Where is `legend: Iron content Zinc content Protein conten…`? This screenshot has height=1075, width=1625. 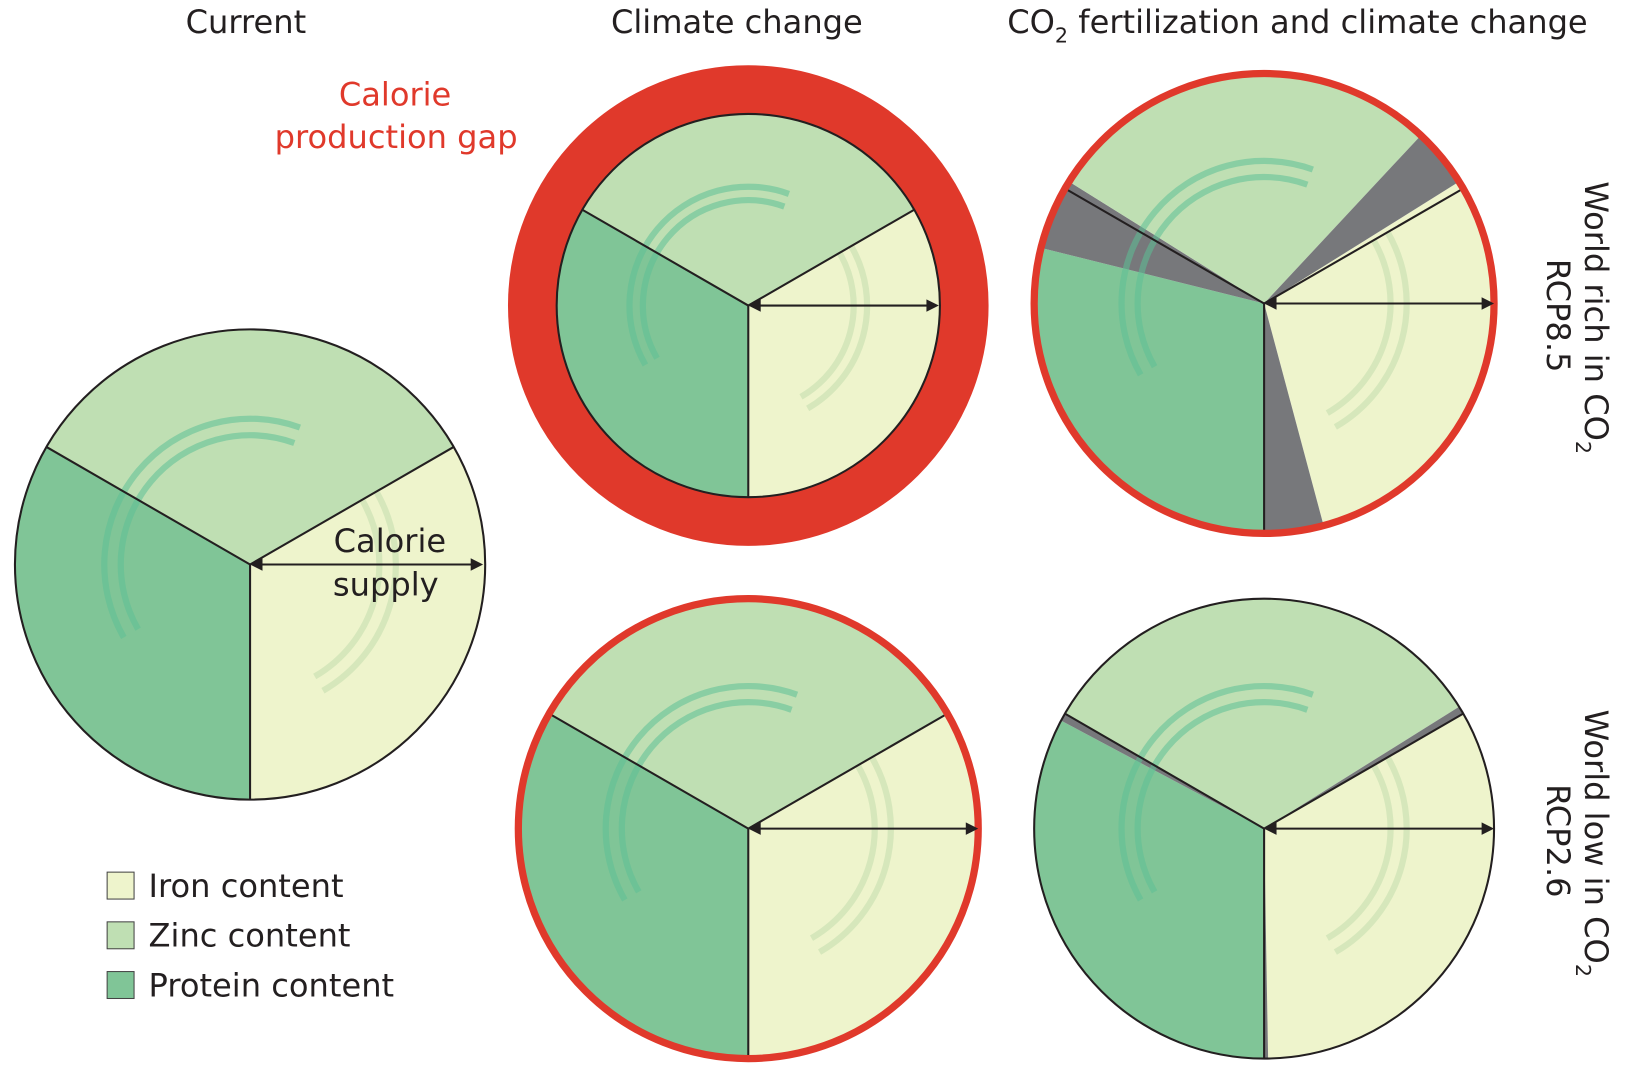 legend: Iron content Zinc content Protein conten… is located at coordinates (250, 935).